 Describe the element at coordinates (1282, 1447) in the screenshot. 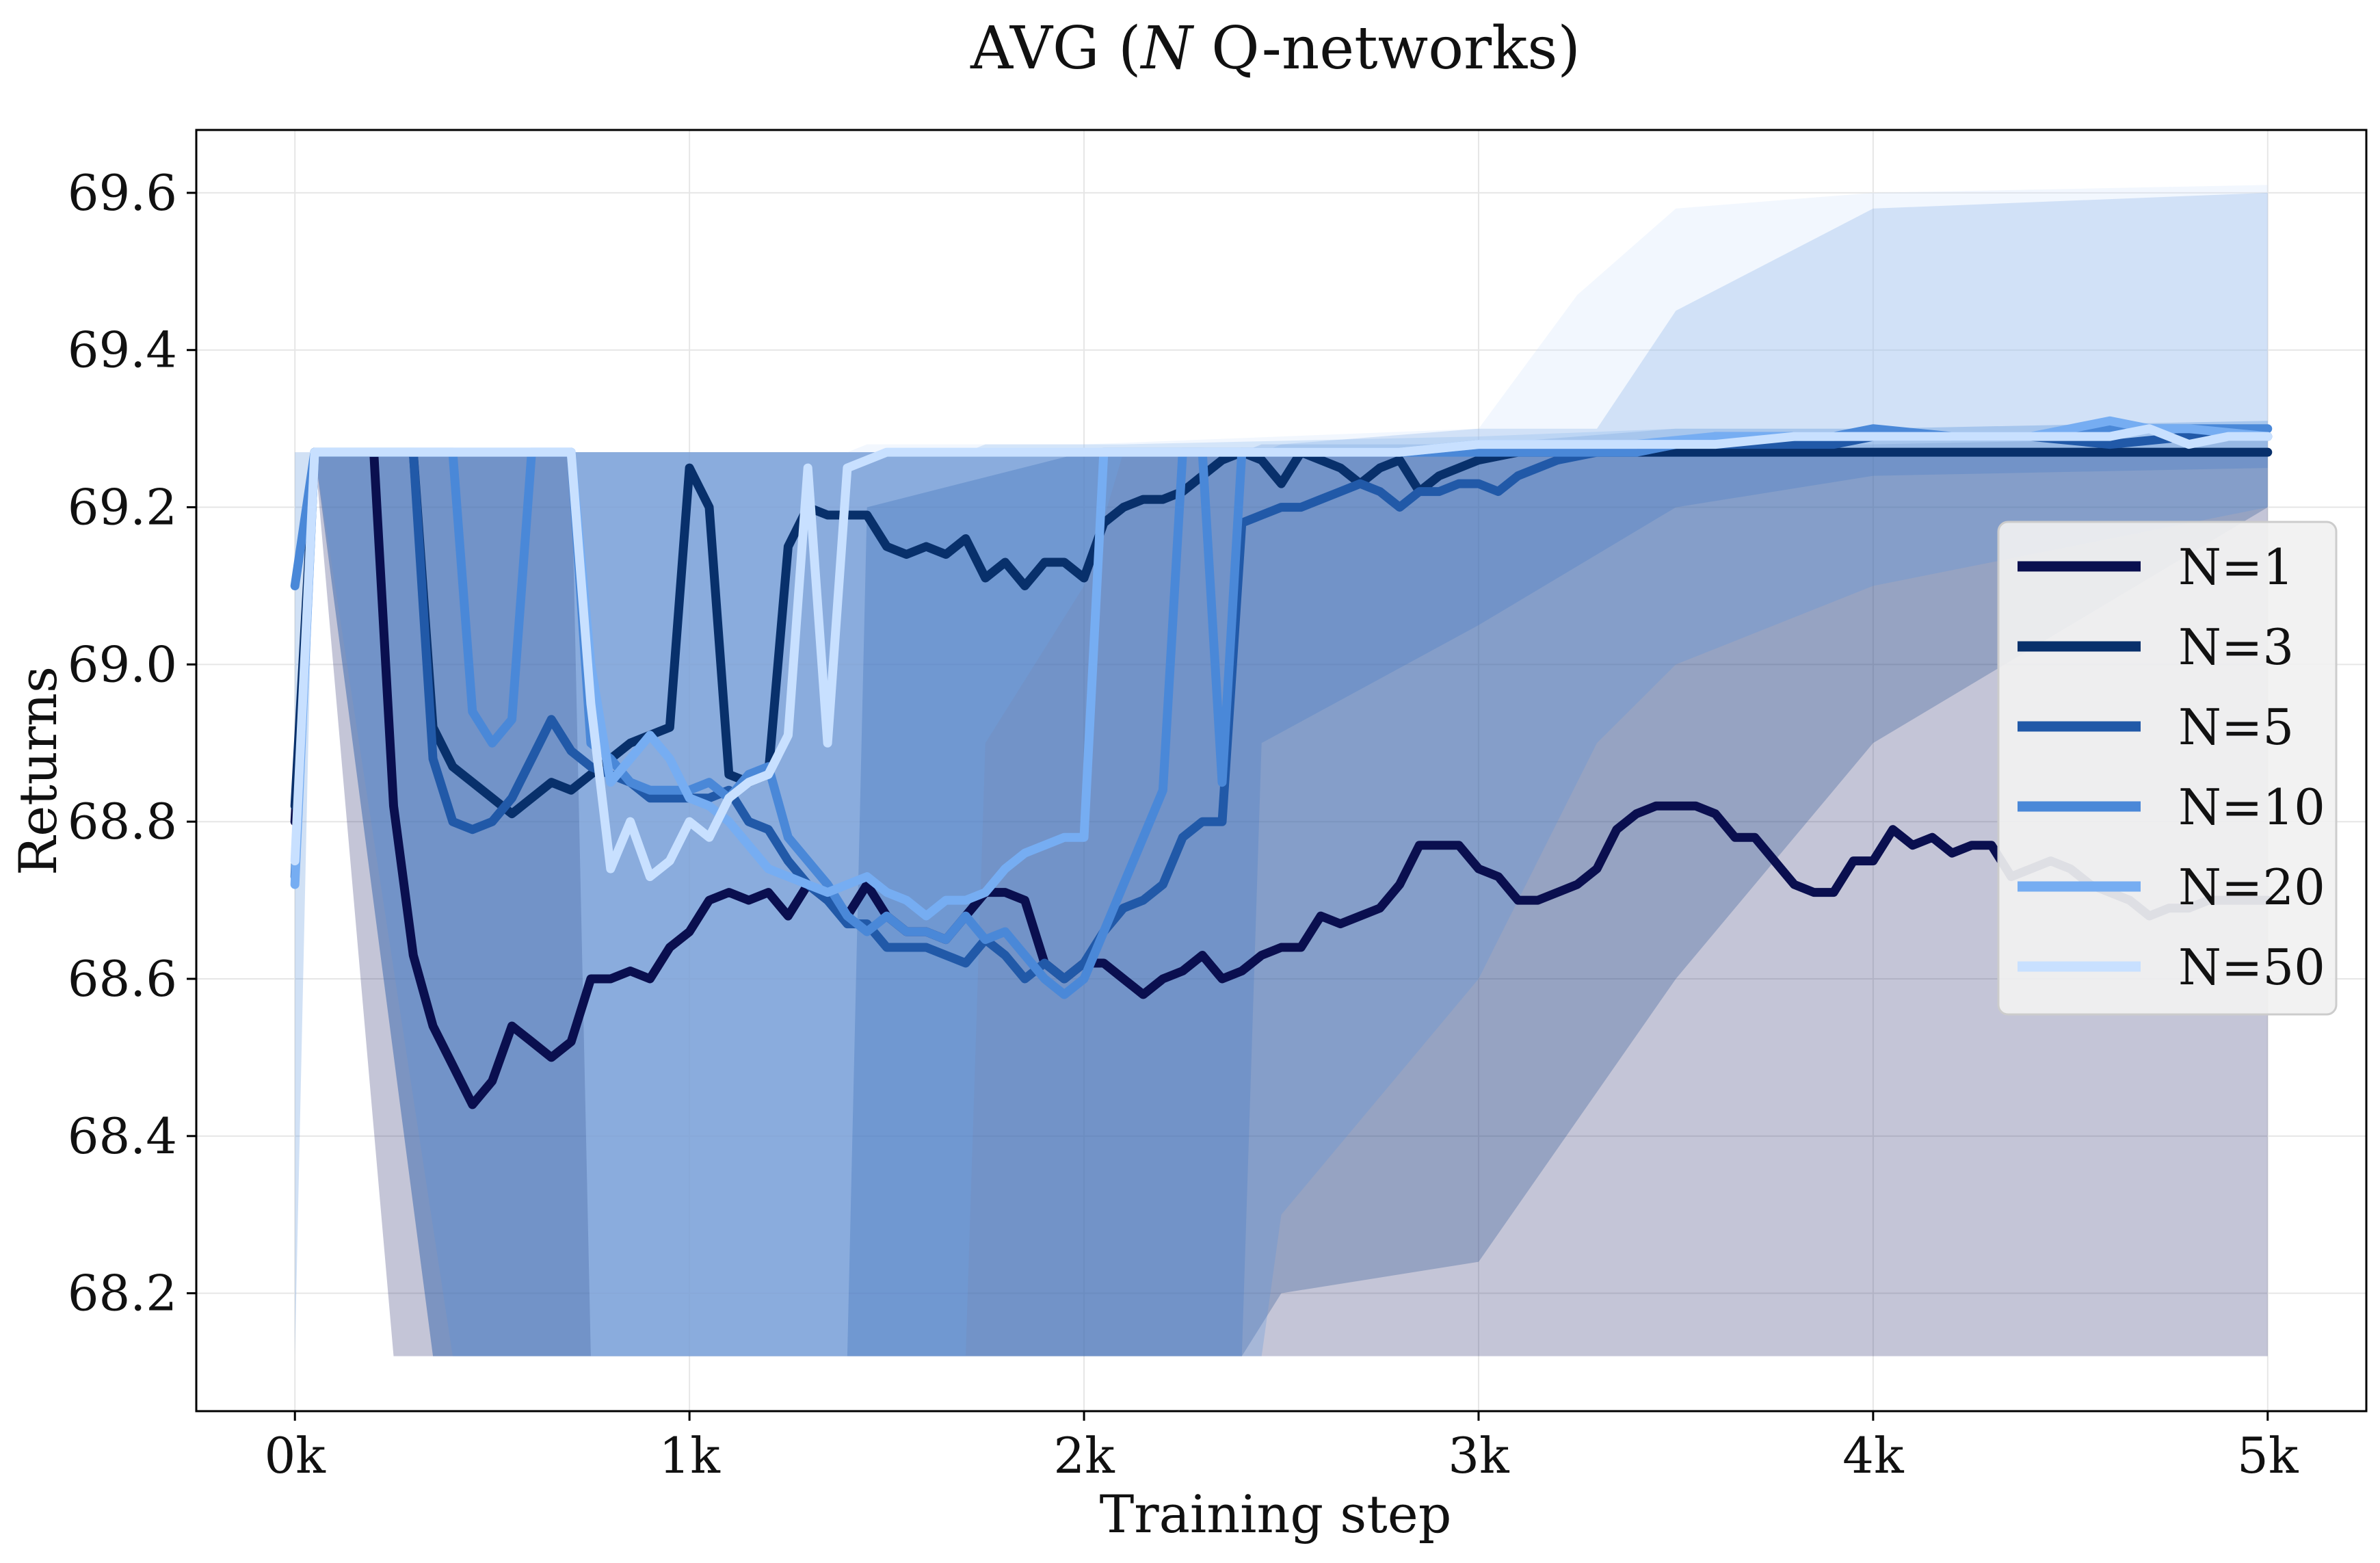

I see `x-axis-ticks: 0k 1k 2k 3k 4k 5k` at that location.